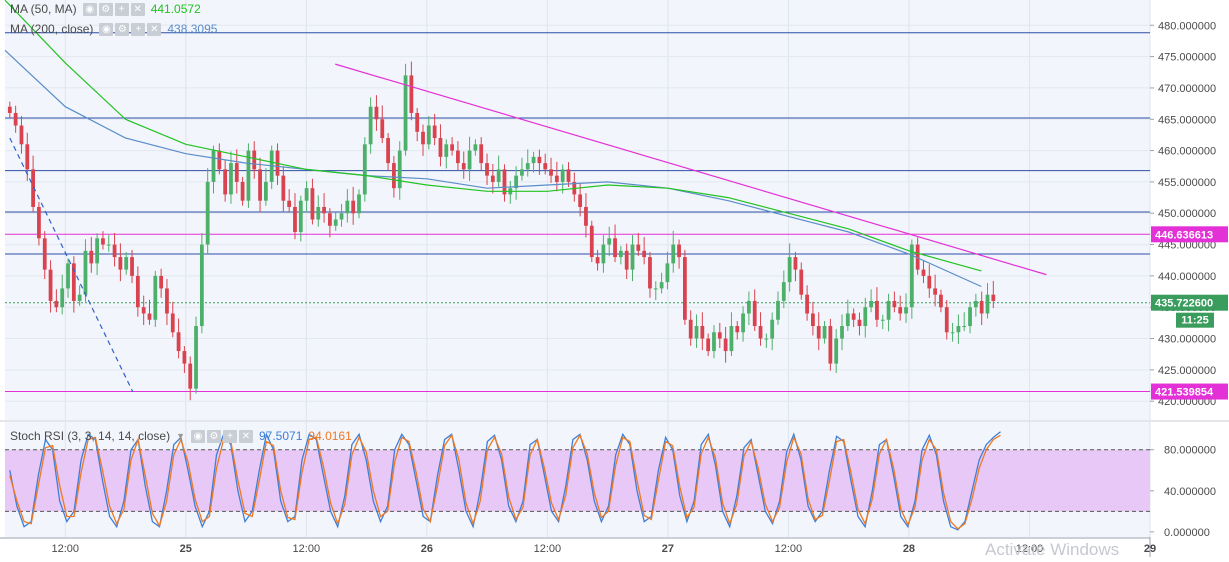  What do you see at coordinates (186, 549) in the screenshot?
I see `x-tick-label: 25` at bounding box center [186, 549].